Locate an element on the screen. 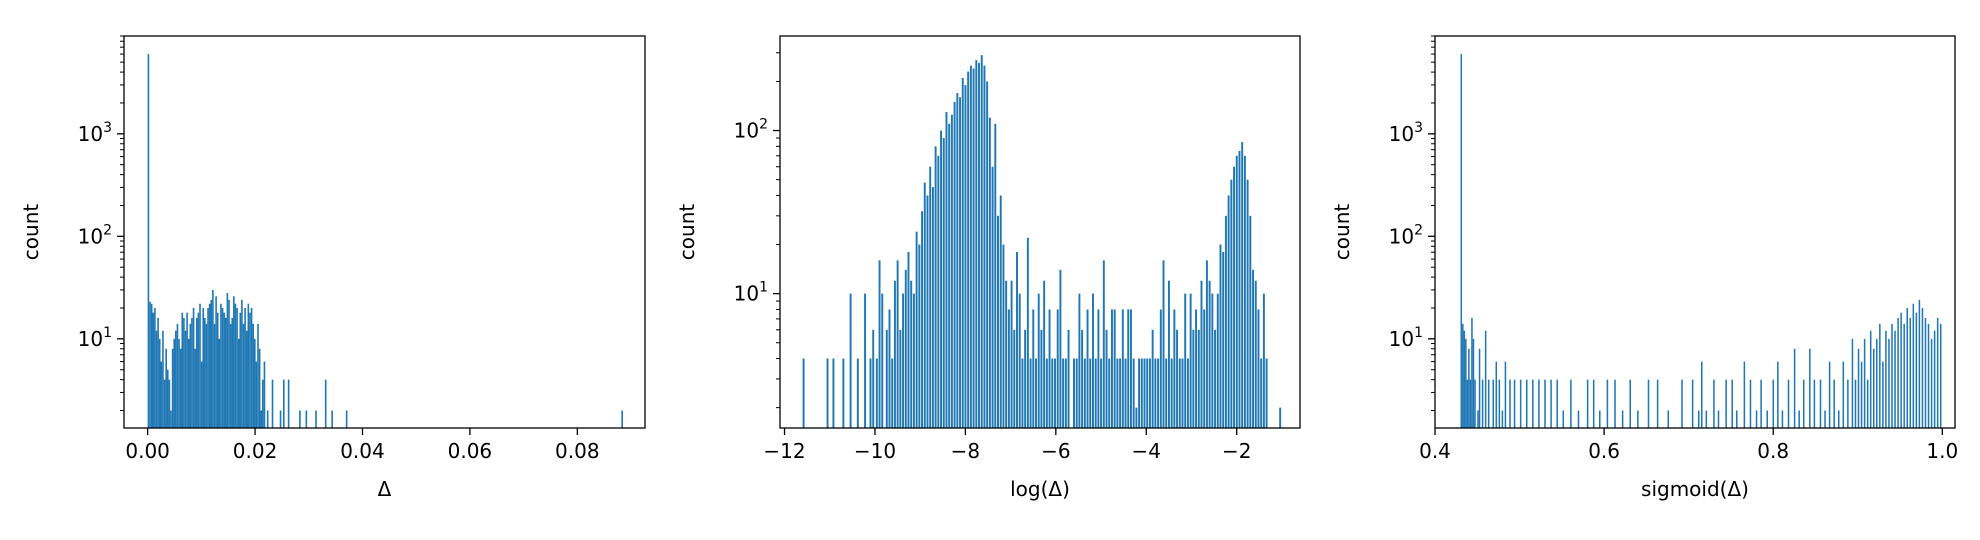 The height and width of the screenshot is (540, 1980). y-axis-label: count is located at coordinates (687, 232).